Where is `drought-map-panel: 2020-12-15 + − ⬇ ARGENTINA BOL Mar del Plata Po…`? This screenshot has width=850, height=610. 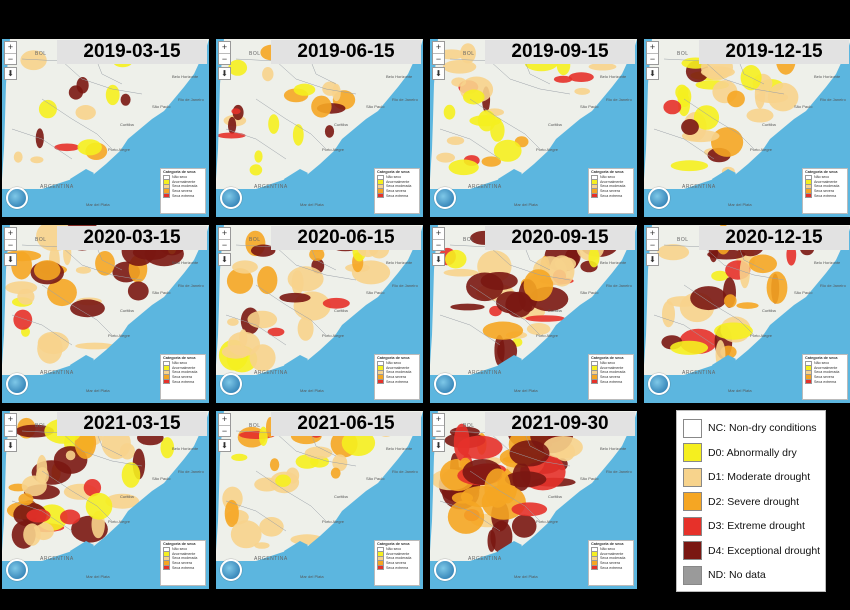 drought-map-panel: 2020-12-15 + − ⬇ ARGENTINA BOL Mar del Plata Po… is located at coordinates (747, 314).